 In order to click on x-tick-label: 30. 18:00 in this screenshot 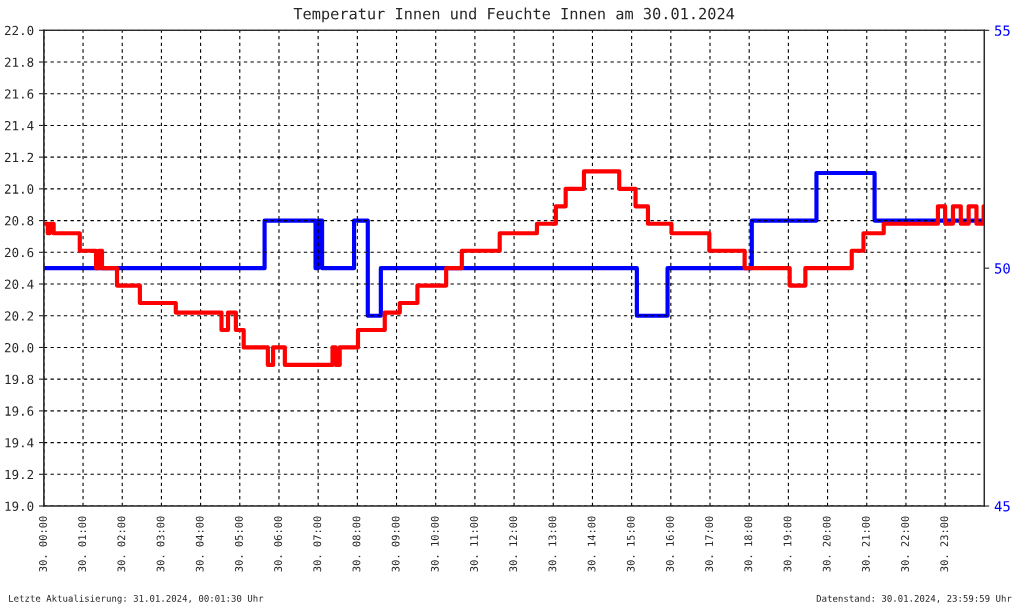, I will do `click(748, 544)`.